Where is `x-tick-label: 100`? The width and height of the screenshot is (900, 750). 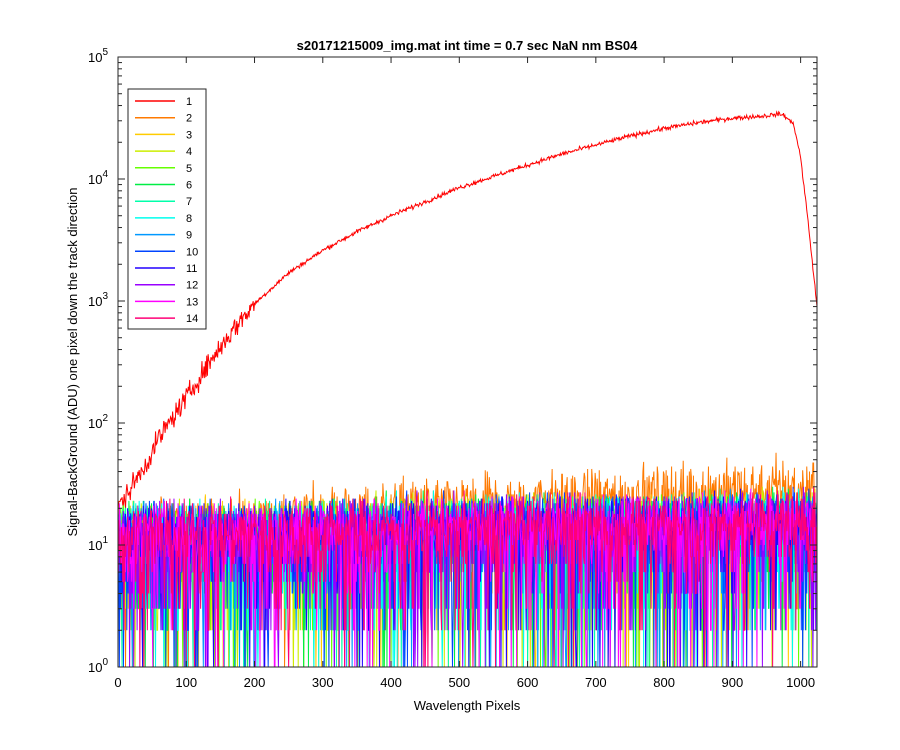
x-tick-label: 100 is located at coordinates (186, 682).